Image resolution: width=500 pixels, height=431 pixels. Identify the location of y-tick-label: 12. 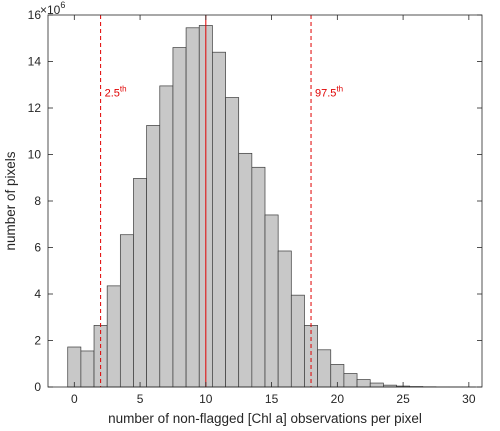
(35, 108).